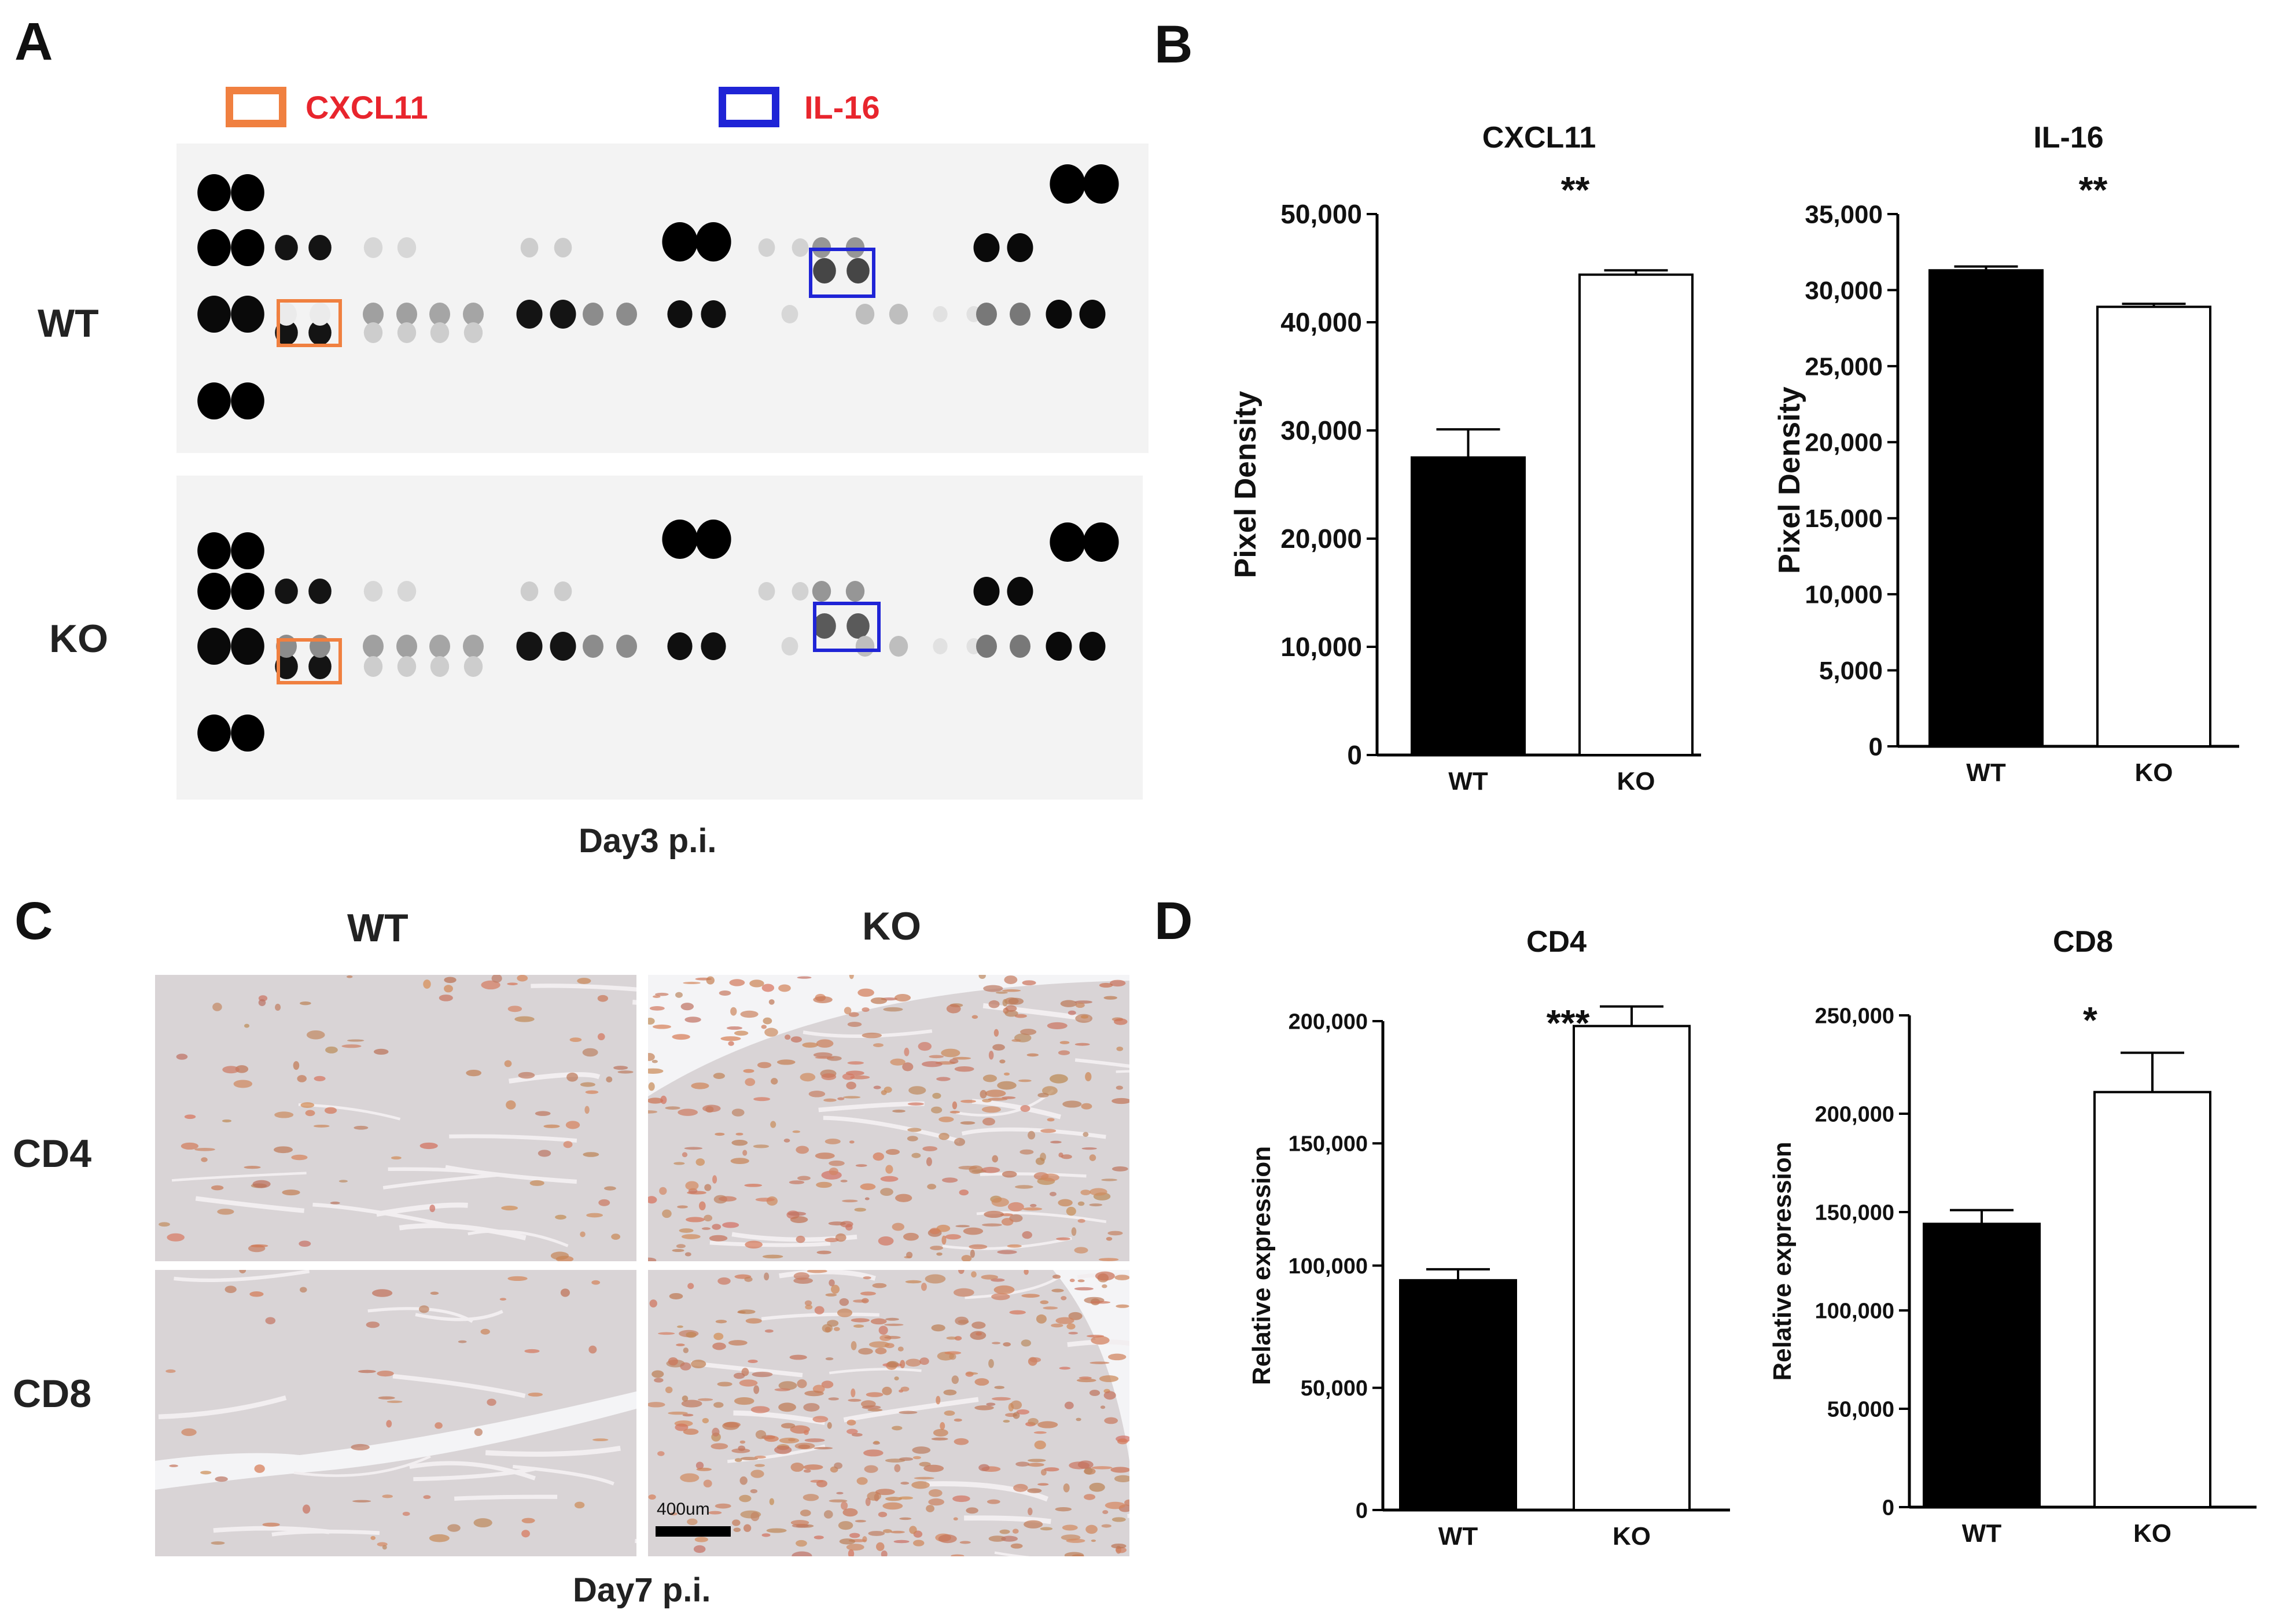 The height and width of the screenshot is (1624, 2271). I want to click on significance-cd4: ***, so click(1569, 1023).